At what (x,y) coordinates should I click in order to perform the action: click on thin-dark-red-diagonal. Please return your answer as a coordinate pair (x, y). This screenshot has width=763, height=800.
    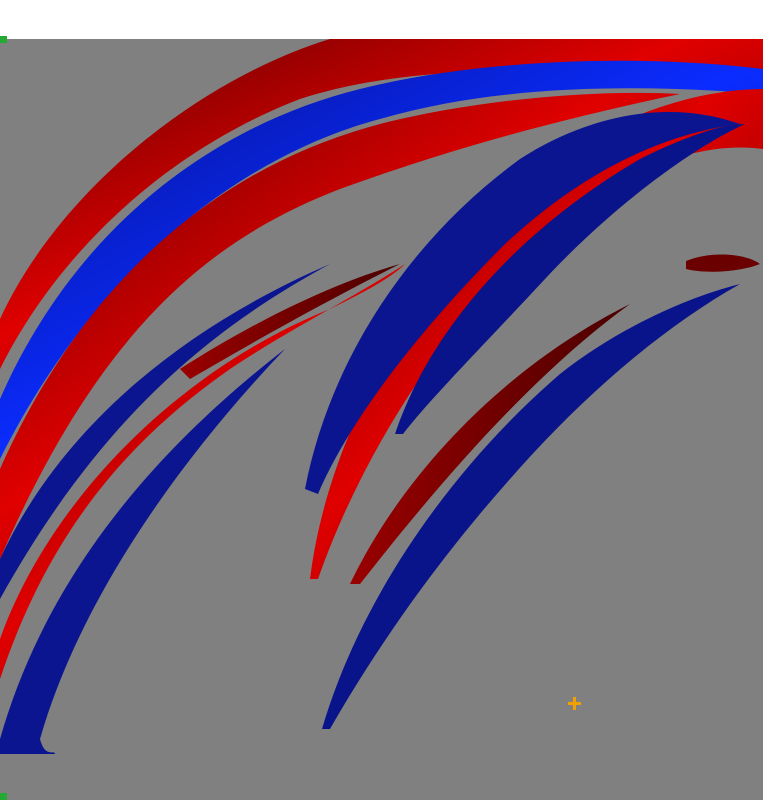
    Looking at the image, I should click on (490, 444).